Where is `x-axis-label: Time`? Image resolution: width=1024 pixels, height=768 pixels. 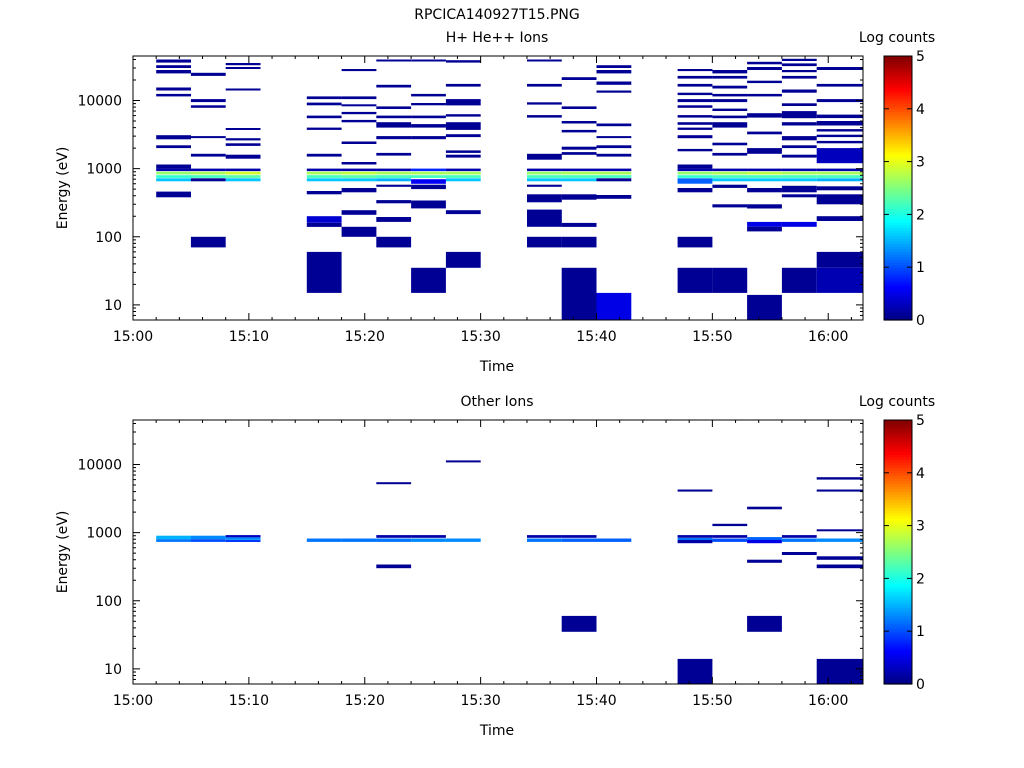 x-axis-label: Time is located at coordinates (496, 731).